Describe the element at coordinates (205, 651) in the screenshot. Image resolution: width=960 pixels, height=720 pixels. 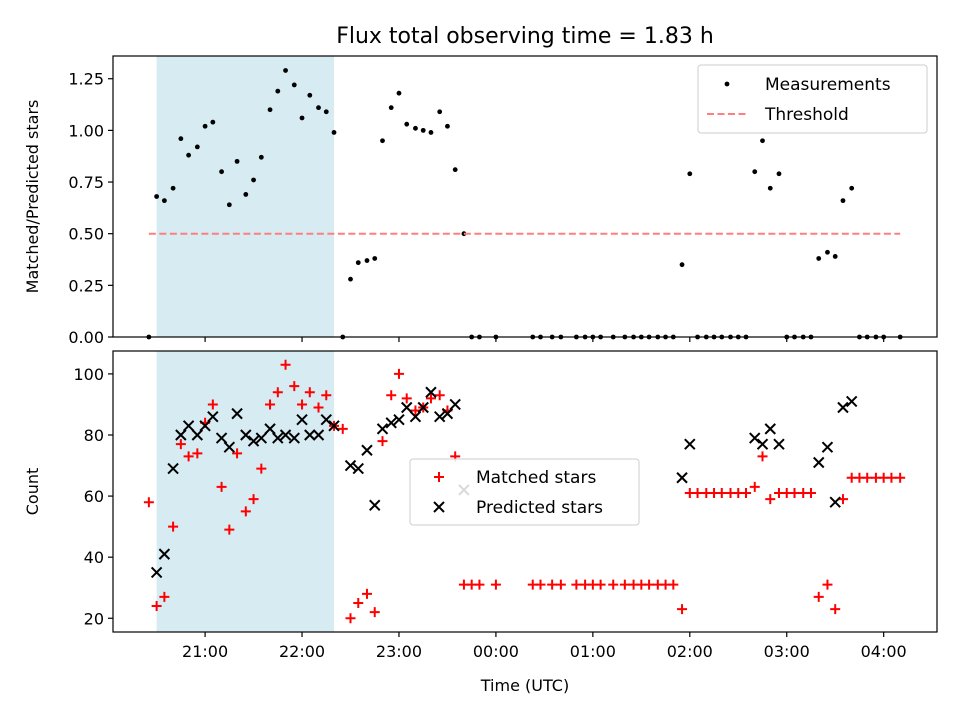
I see `x-tick-label: 21:00` at that location.